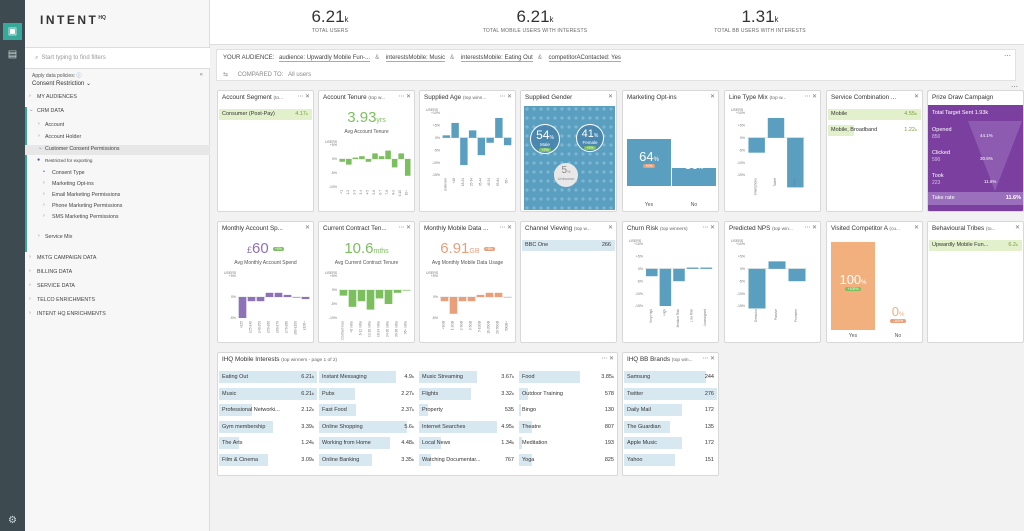  What do you see at coordinates (12, 54) in the screenshot?
I see `data-table-icon: ▤` at bounding box center [12, 54].